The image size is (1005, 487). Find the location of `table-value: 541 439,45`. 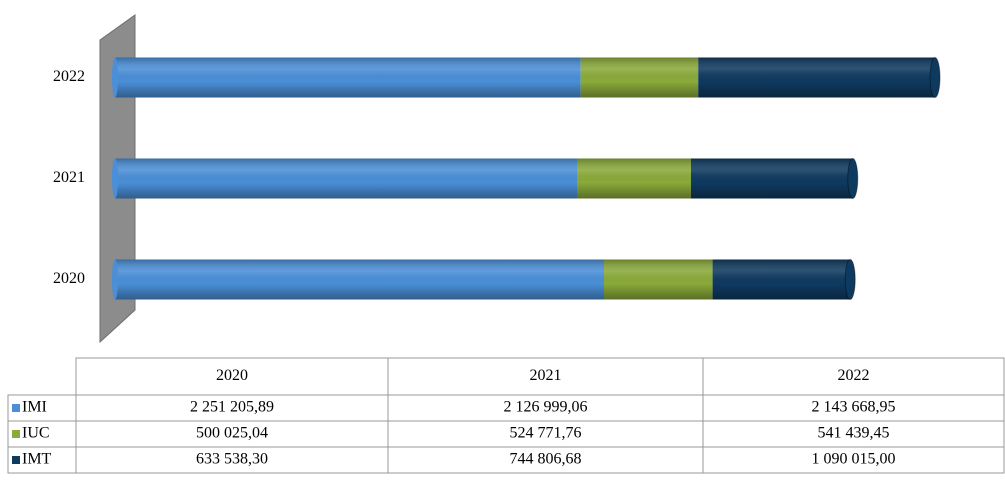

table-value: 541 439,45 is located at coordinates (854, 433).